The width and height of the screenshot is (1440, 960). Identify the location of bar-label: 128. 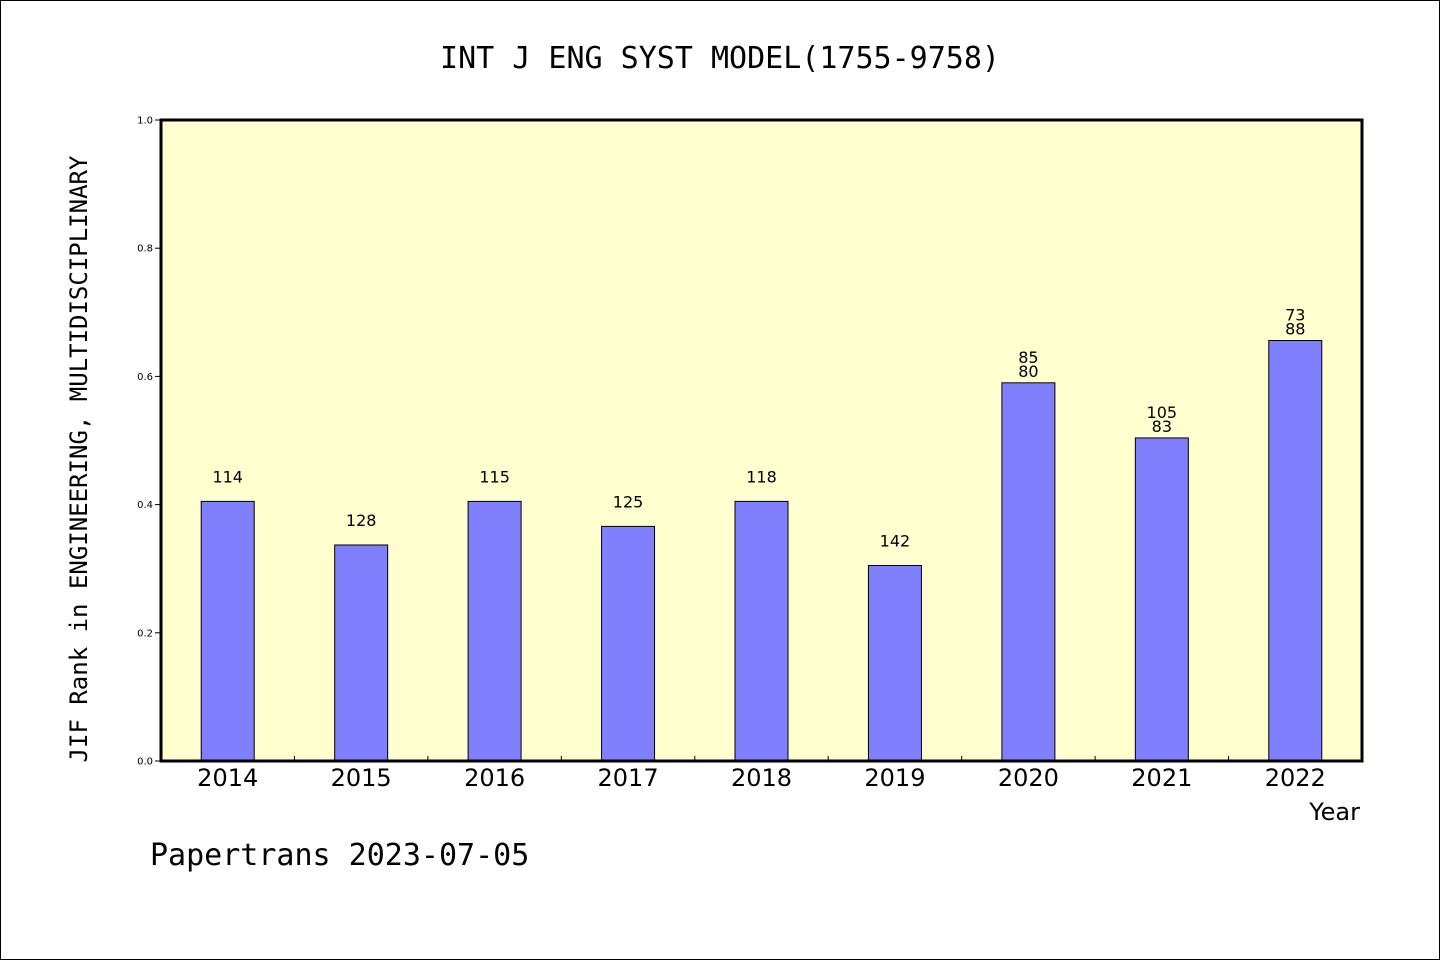
(361, 520).